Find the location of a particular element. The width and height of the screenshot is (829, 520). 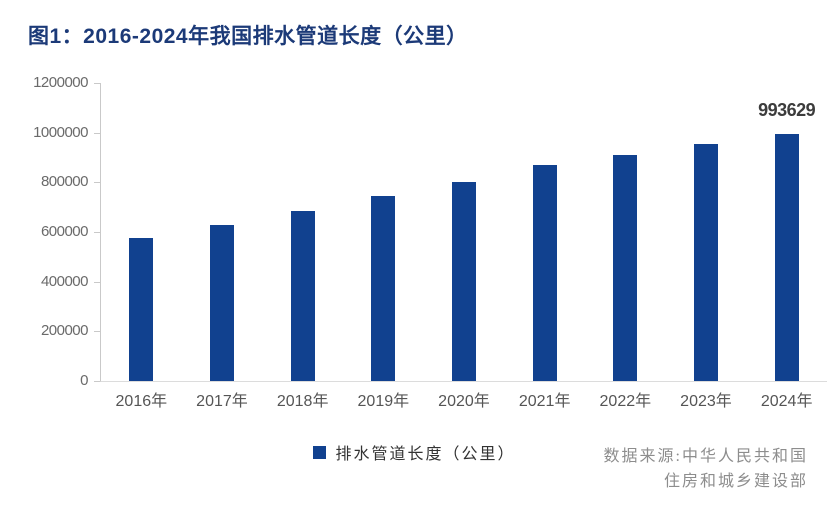

x-tick-label: 2022年 is located at coordinates (625, 401).